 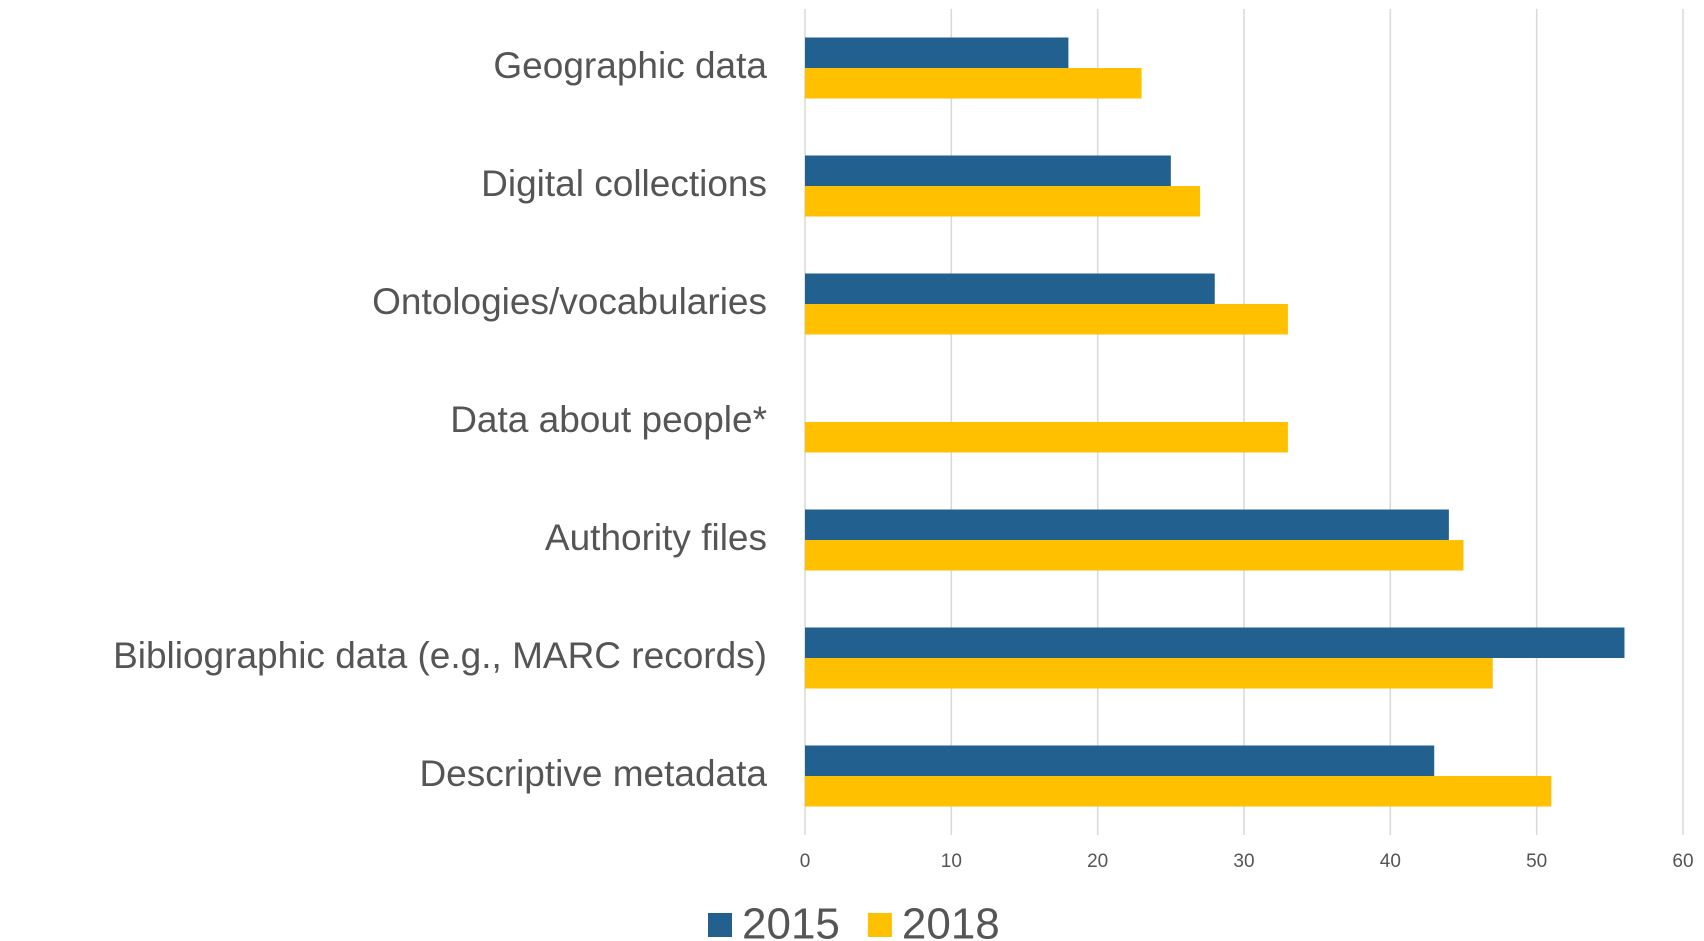 I want to click on category-label: Ontologies/vocabularies, so click(x=569, y=301).